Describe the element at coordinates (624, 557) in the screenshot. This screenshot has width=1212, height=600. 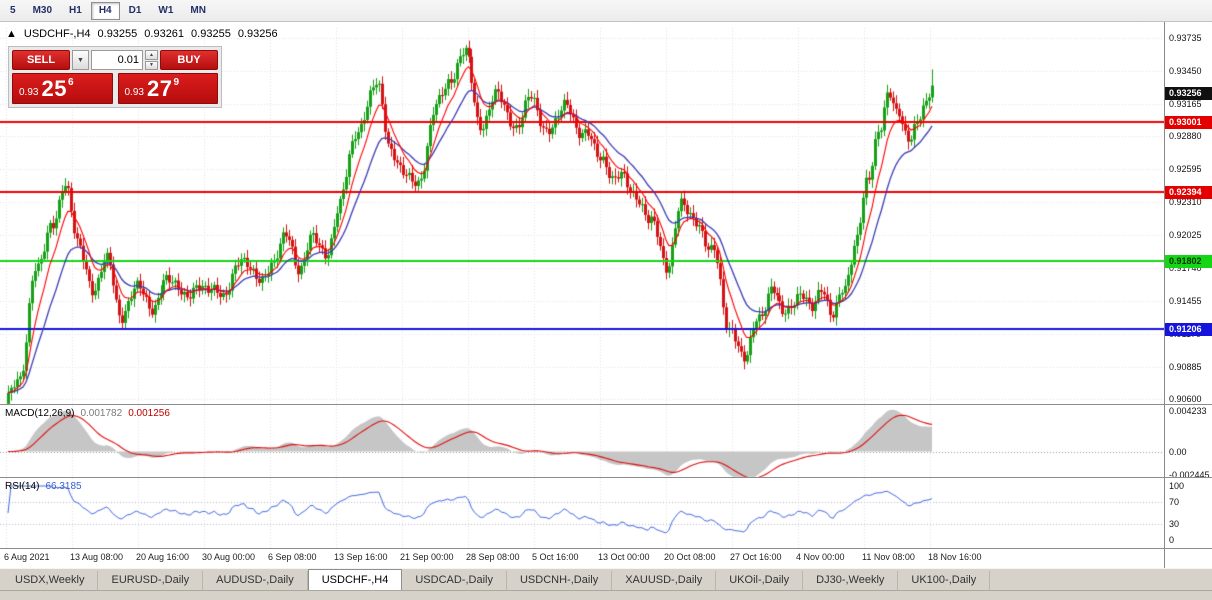
I see `time-axis-label: 13 Oct 00:00` at that location.